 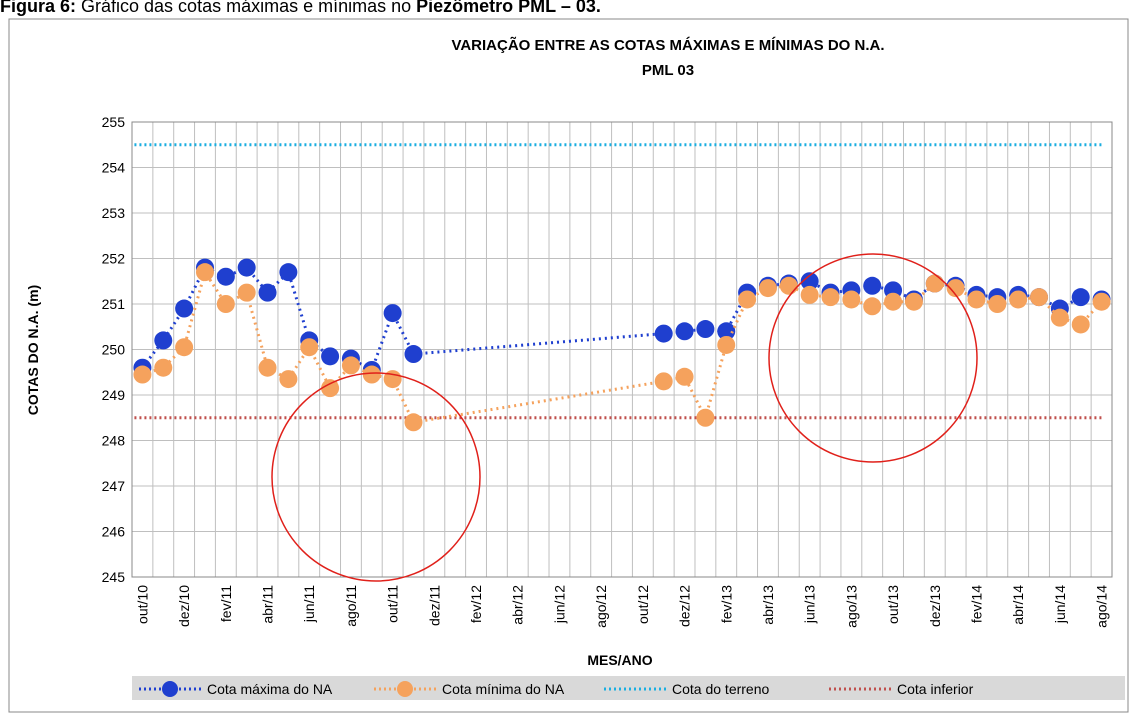 What do you see at coordinates (309, 604) in the screenshot?
I see `x-tick-label: jun/11` at bounding box center [309, 604].